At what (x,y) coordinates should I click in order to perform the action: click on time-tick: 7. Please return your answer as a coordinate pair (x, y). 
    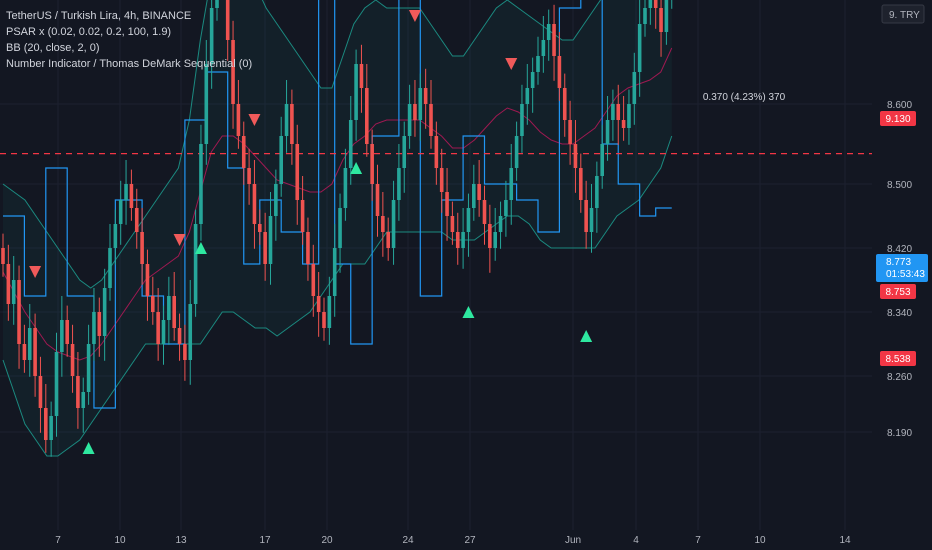
    Looking at the image, I should click on (58, 540).